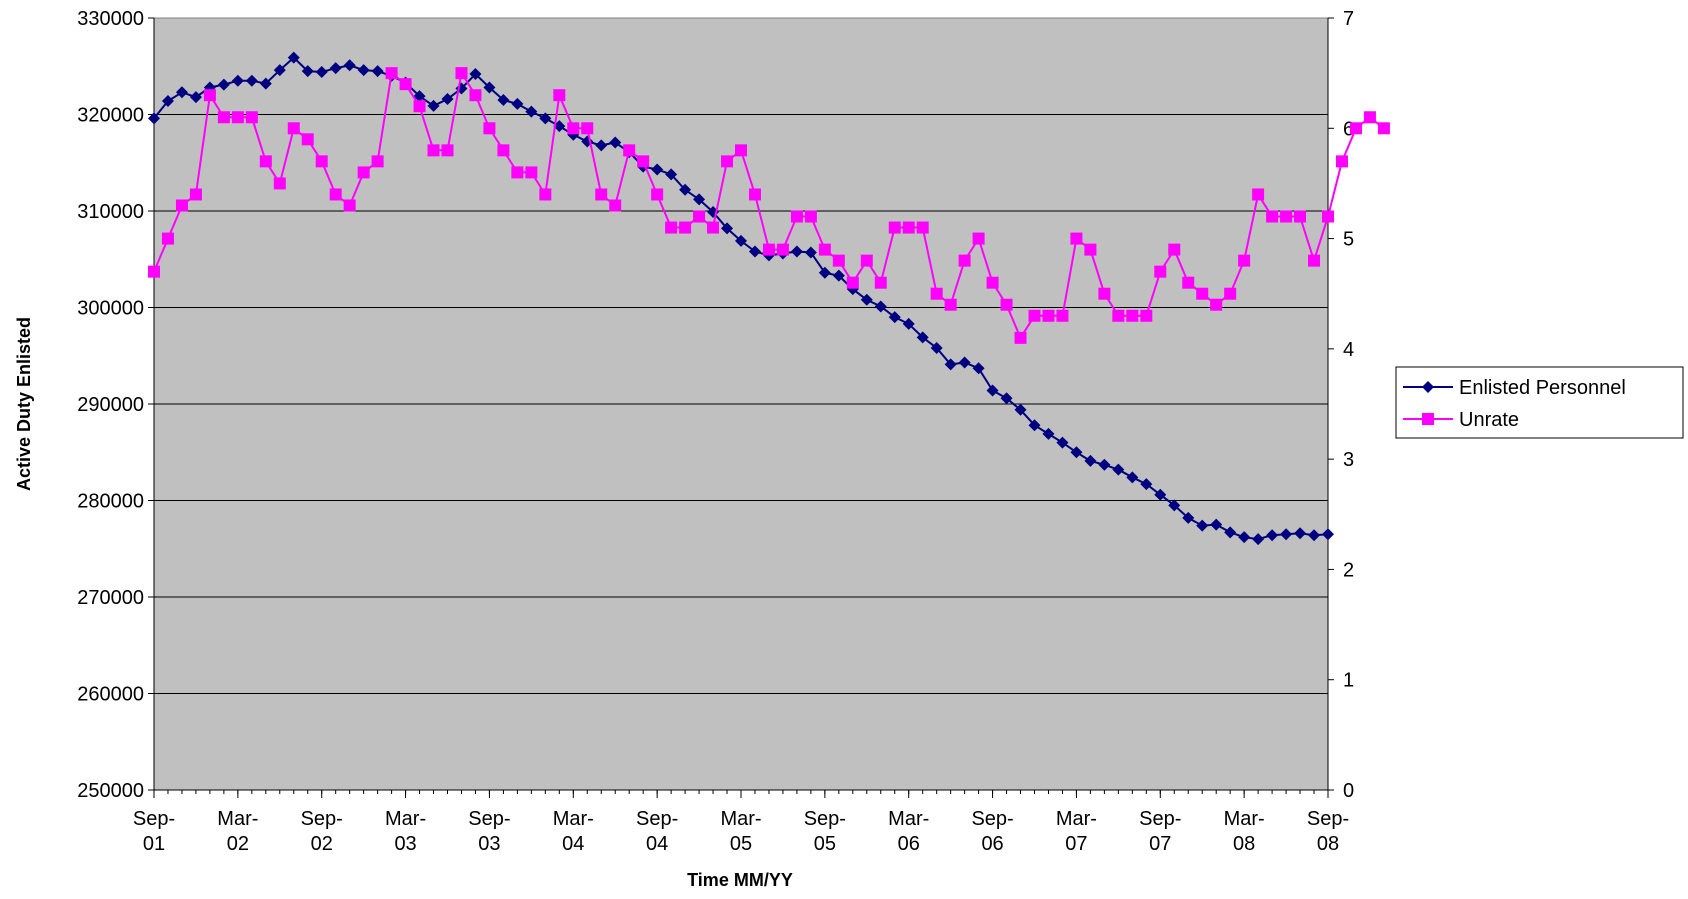  Describe the element at coordinates (322, 844) in the screenshot. I see `x-tick-label-year: 02` at that location.